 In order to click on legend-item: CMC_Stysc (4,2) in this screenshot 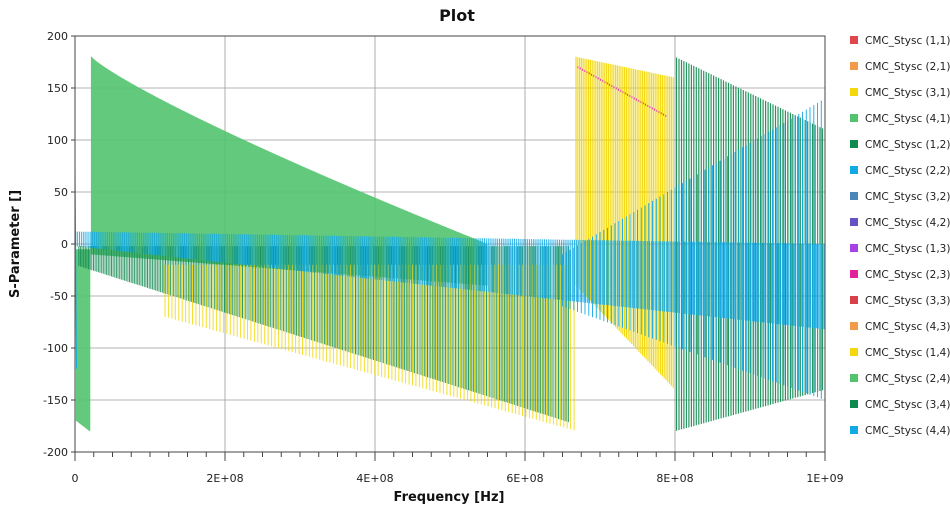, I will do `click(900, 223)`.